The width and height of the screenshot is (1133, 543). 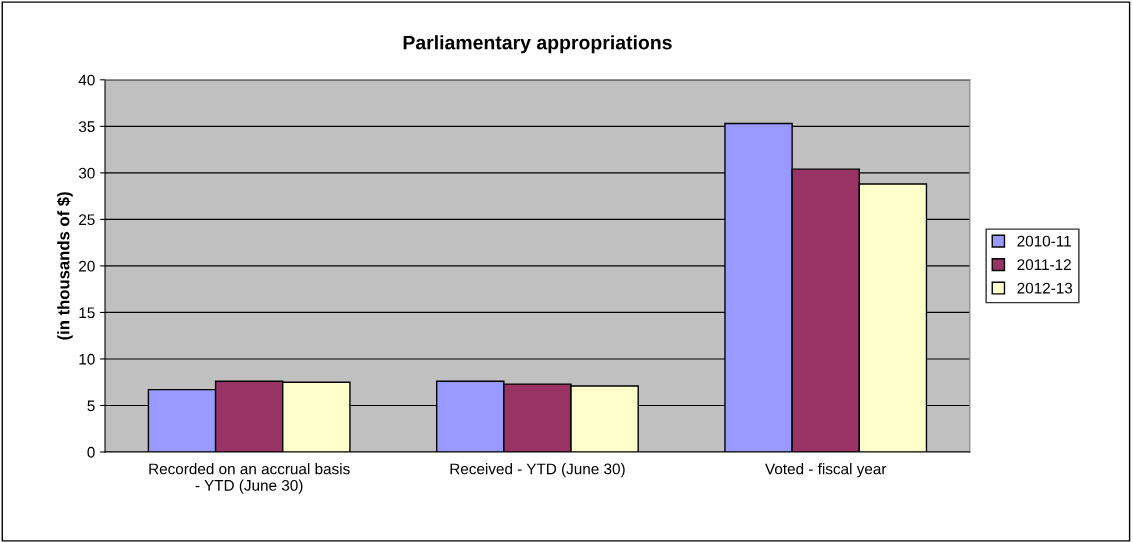 I want to click on y-axis-title: (in thousands of $), so click(x=64, y=266).